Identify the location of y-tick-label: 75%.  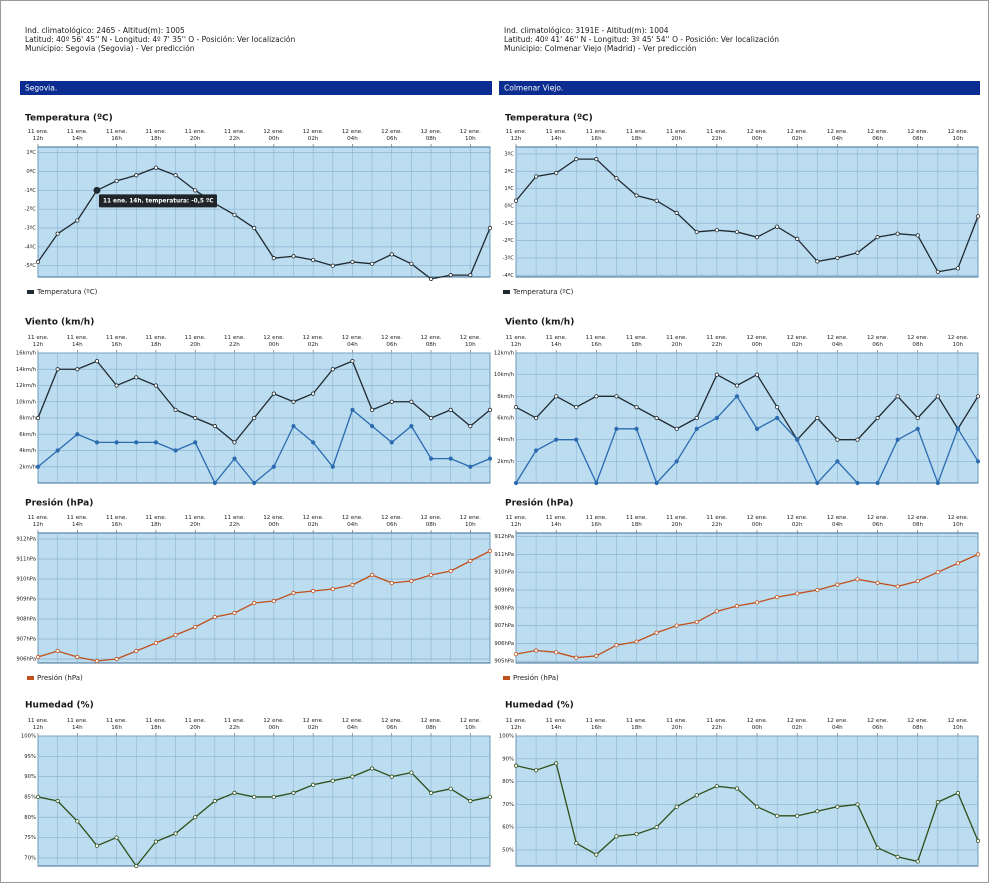
(30, 838).